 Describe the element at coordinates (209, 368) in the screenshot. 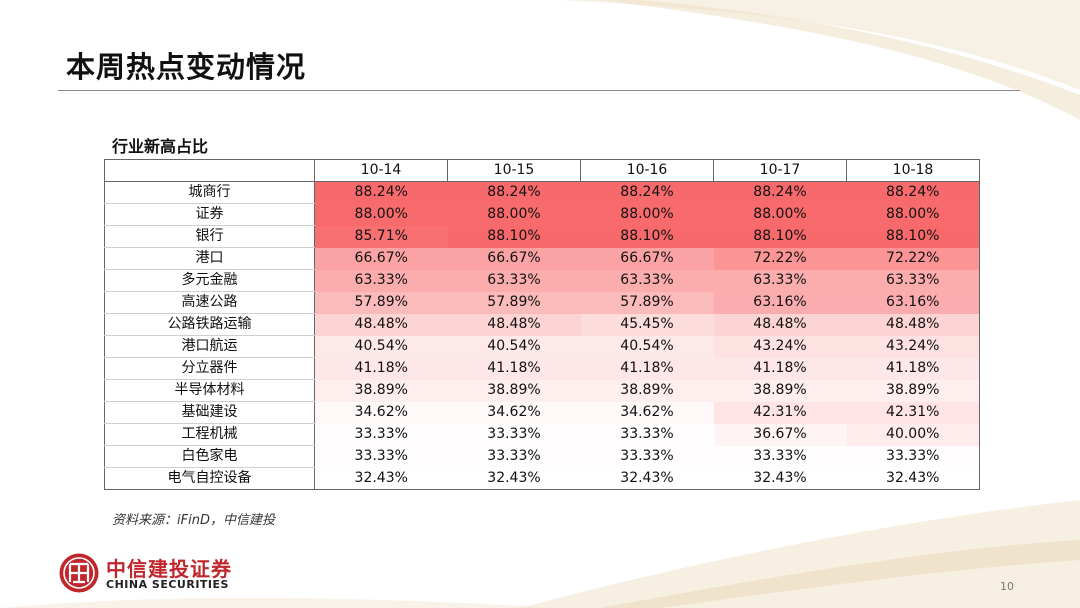

I see `row-label: 分立器件` at that location.